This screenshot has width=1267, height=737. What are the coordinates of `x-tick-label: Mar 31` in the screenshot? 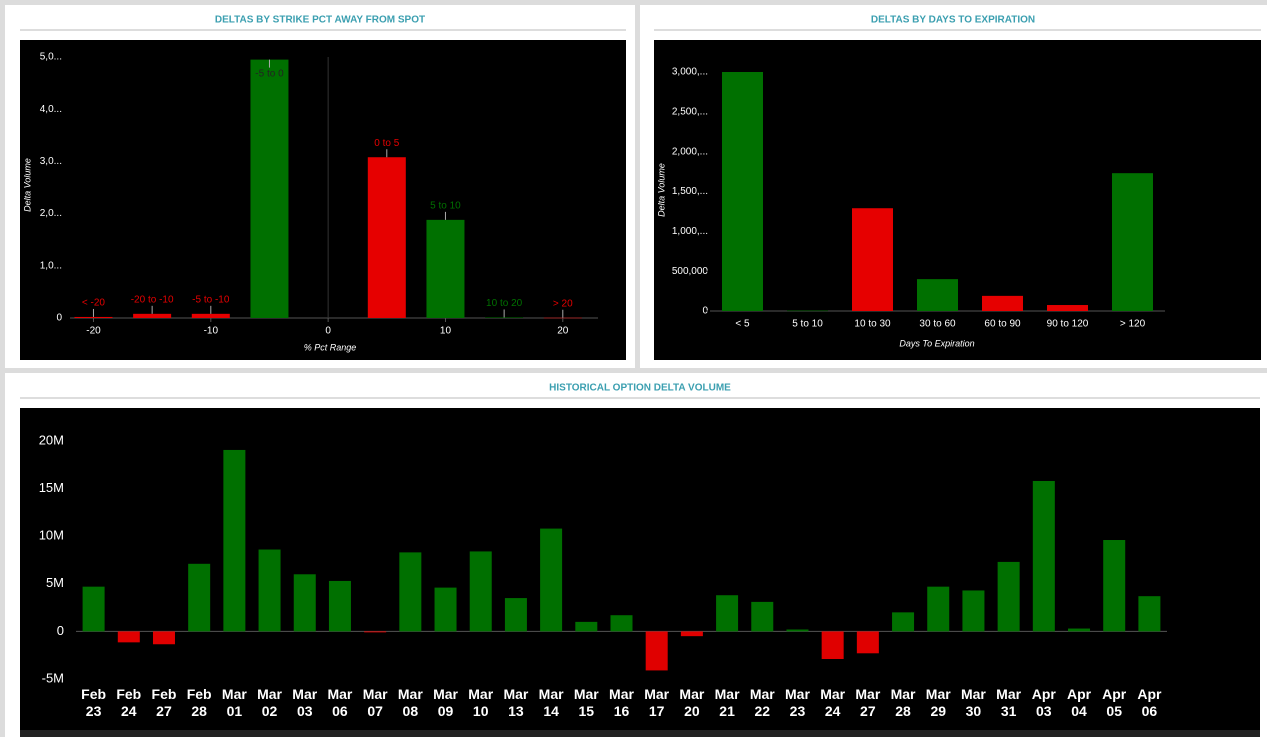 It's located at (1009, 702).